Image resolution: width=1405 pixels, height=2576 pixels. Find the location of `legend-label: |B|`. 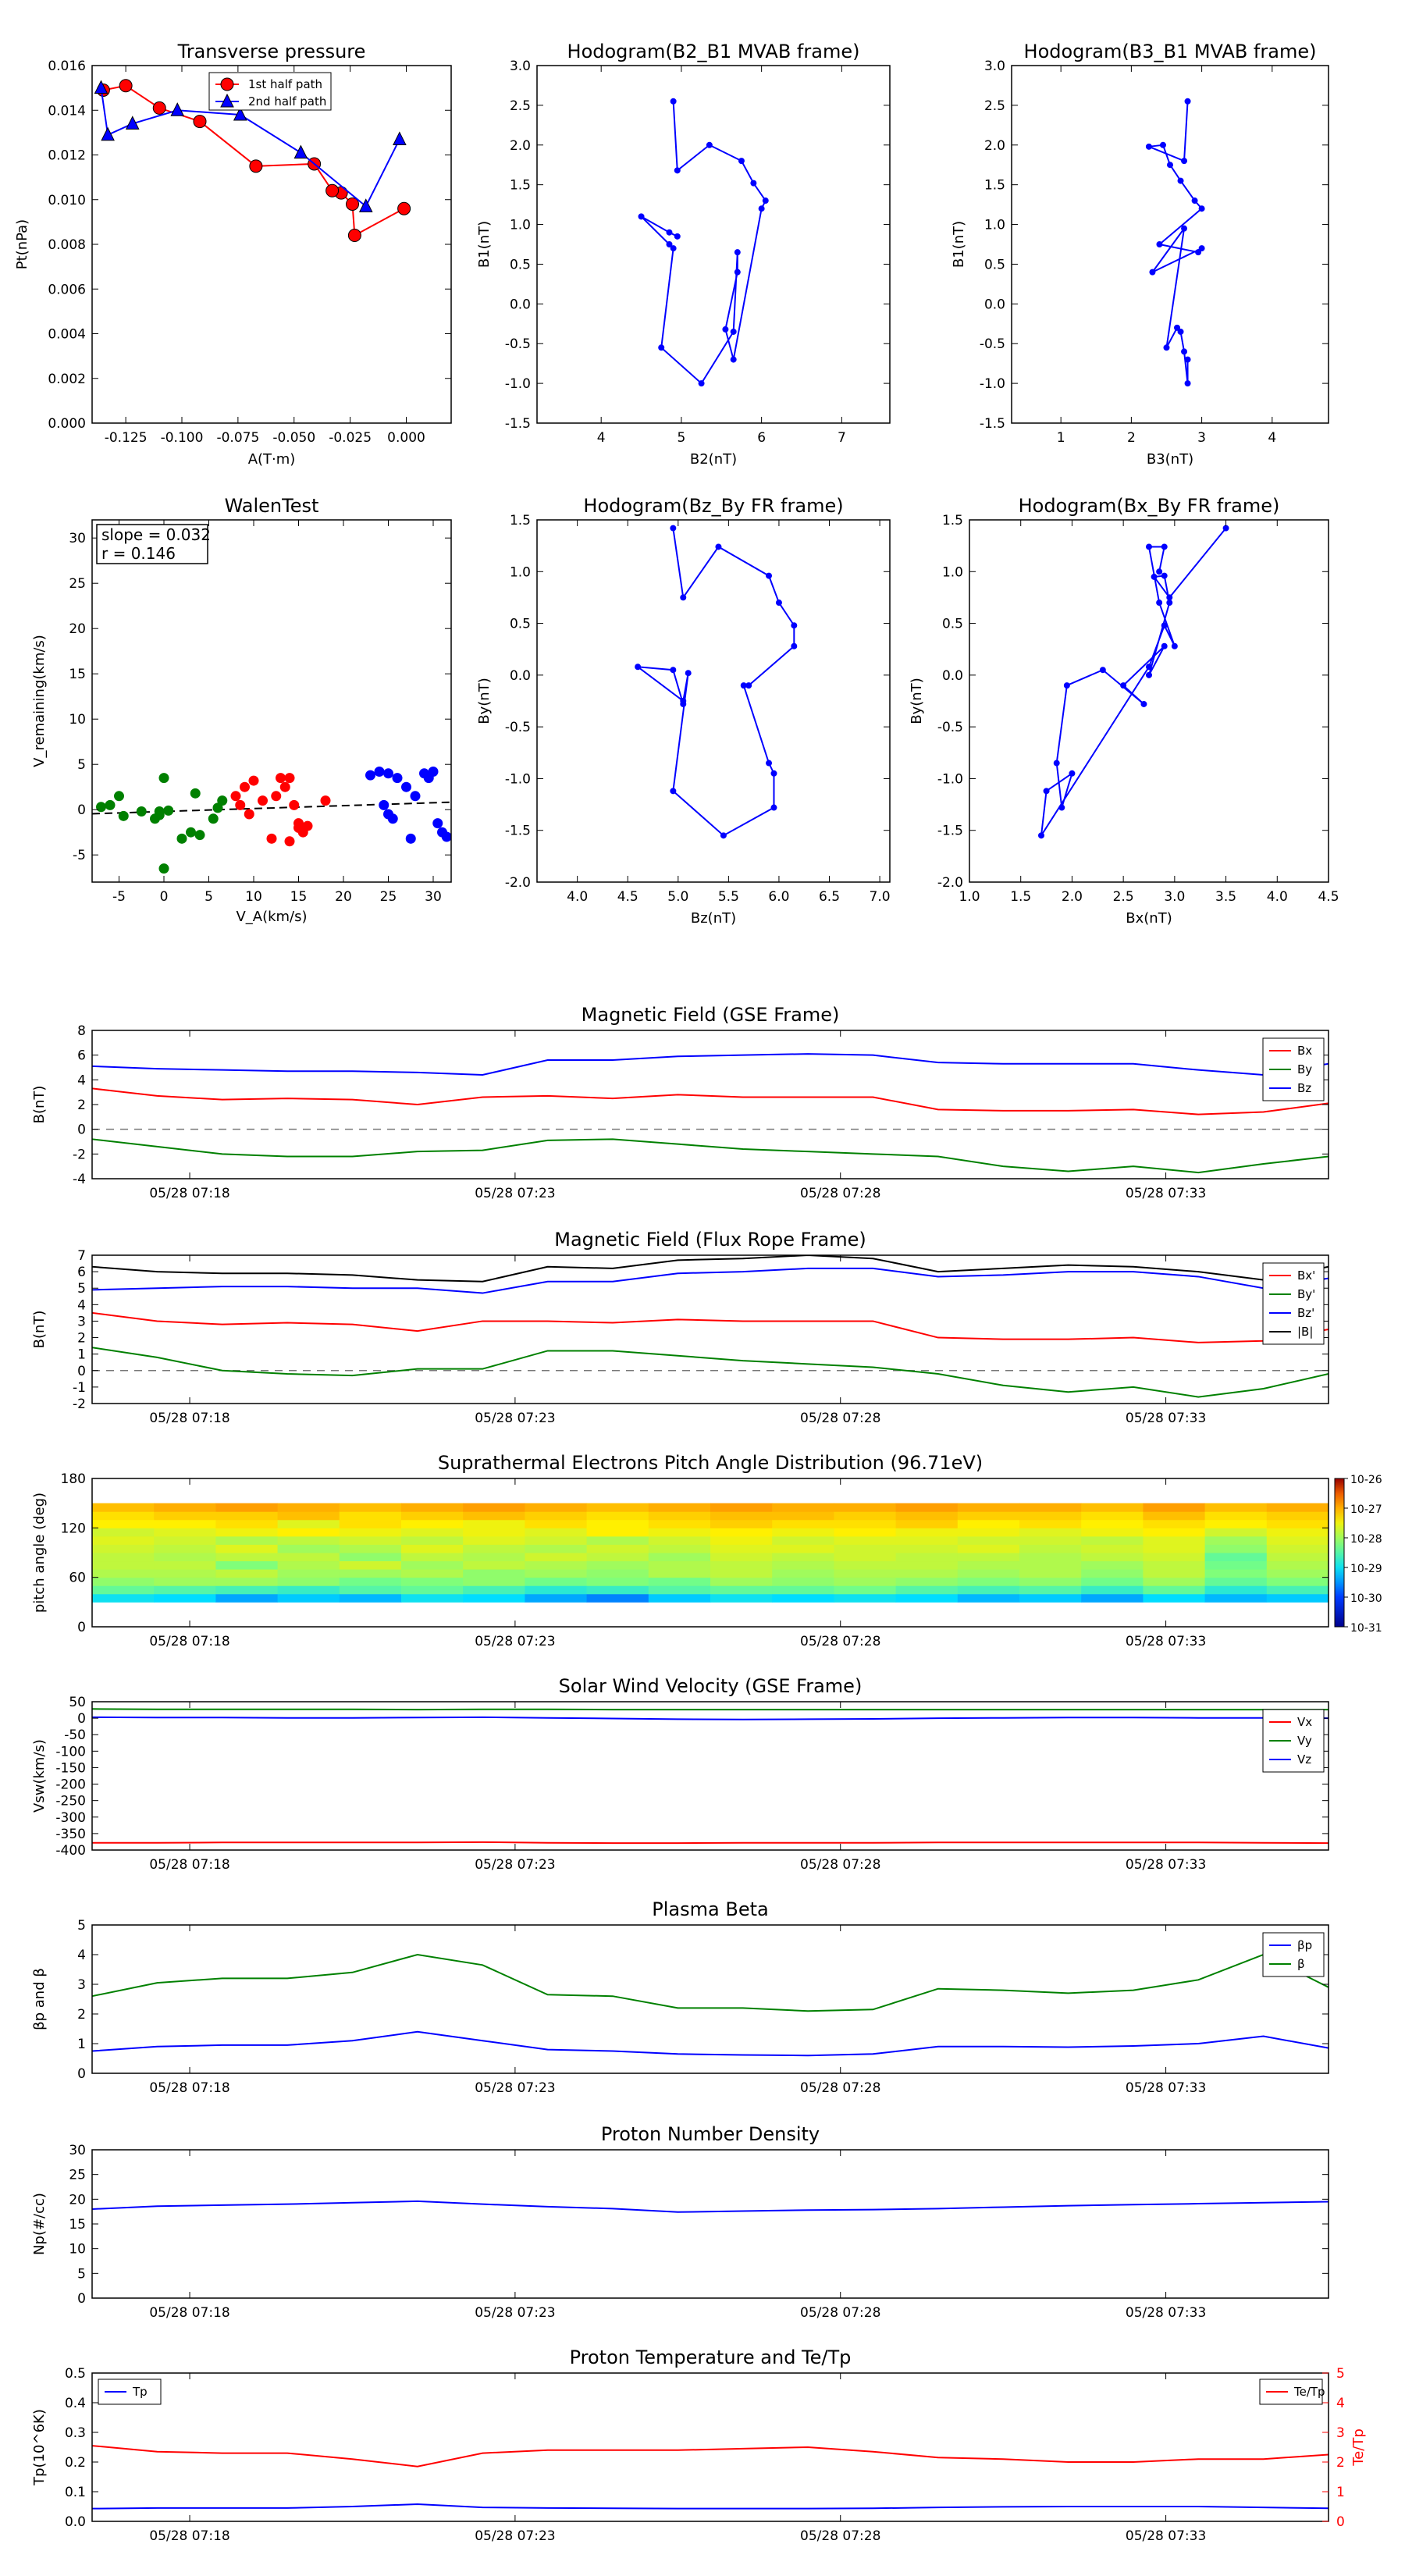

legend-label: |B| is located at coordinates (1305, 1332).